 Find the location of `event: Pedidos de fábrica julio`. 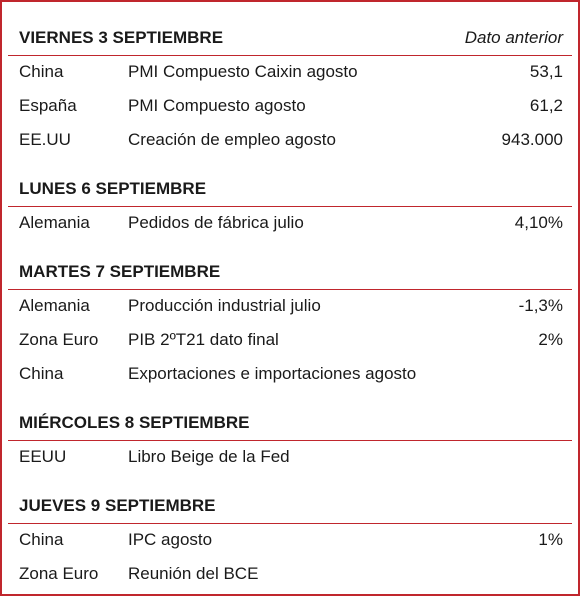

event: Pedidos de fábrica julio is located at coordinates (216, 222).